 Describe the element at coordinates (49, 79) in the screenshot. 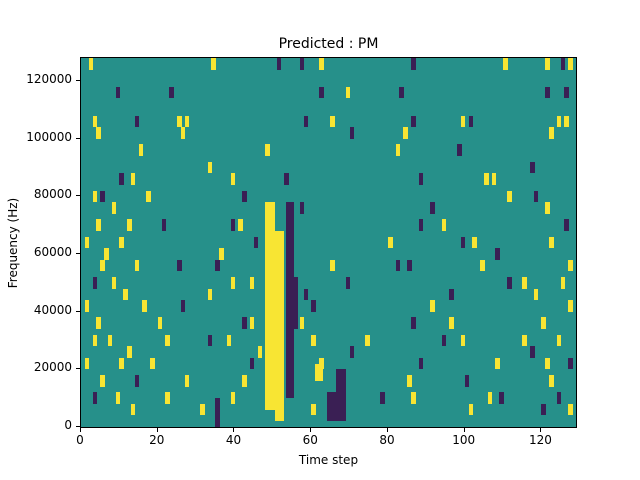

I see `y-tick-label: 120000` at that location.